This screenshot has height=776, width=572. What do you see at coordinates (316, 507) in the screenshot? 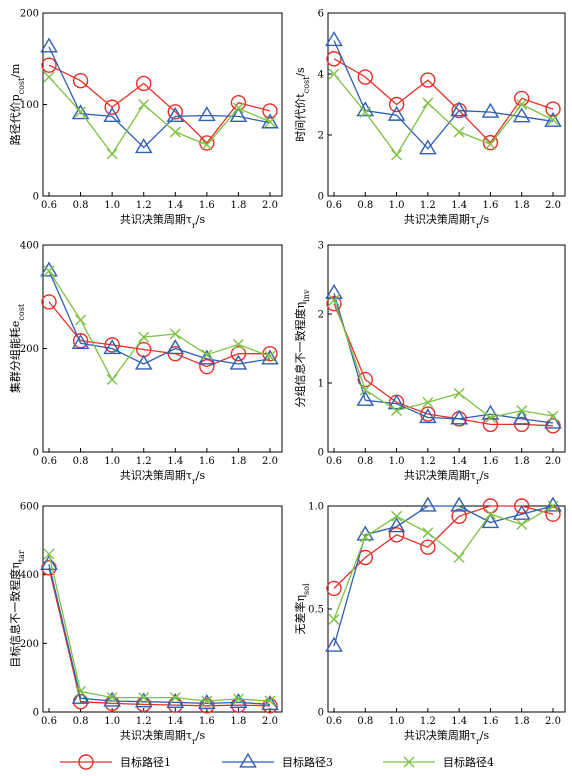
I see `y-tick-label: 1.0` at bounding box center [316, 507].